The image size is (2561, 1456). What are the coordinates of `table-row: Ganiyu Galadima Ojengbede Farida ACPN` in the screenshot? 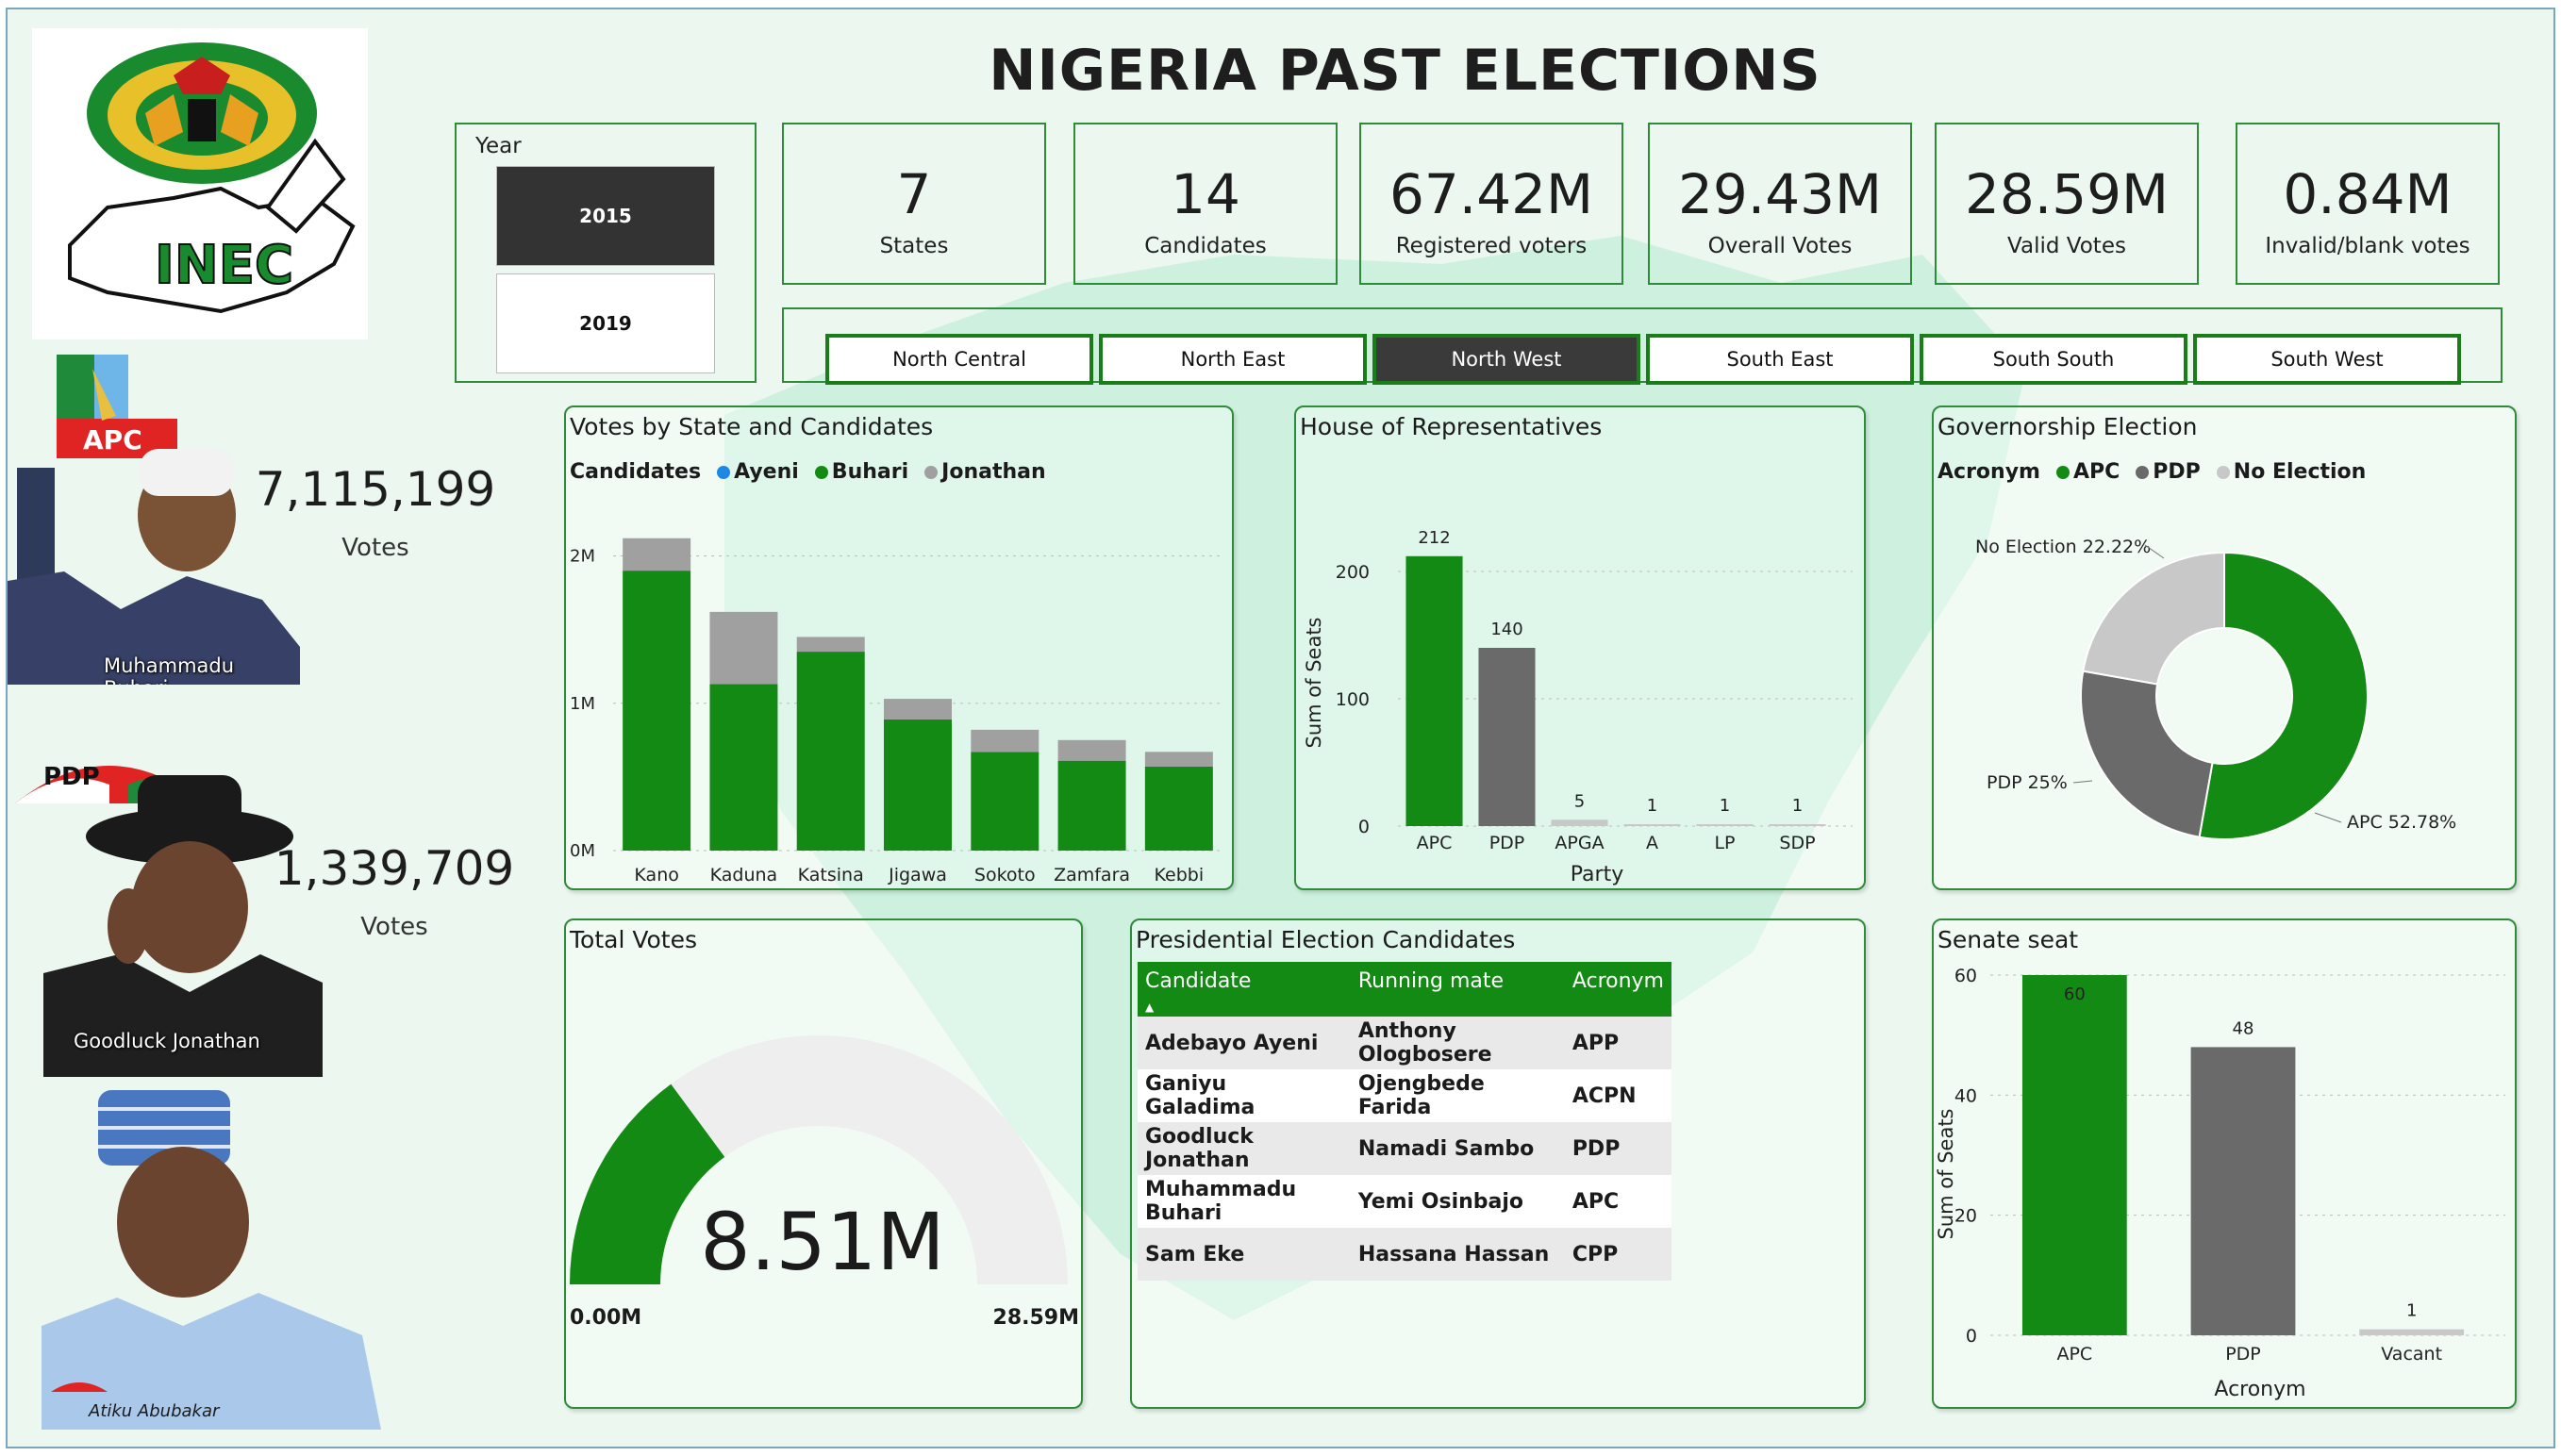 It's located at (1404, 1096).